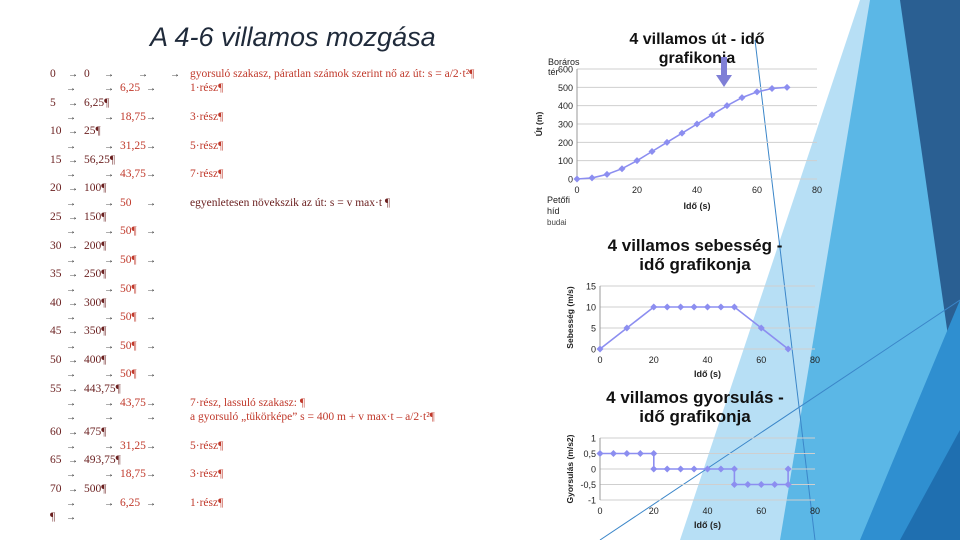 The image size is (960, 540). Describe the element at coordinates (102, 460) in the screenshot. I see `table-distance-cell: 493,75¶` at that location.